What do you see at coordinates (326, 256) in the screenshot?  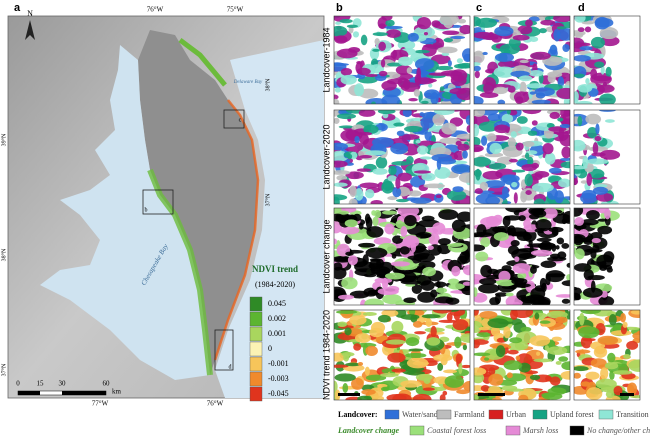 I see `row-label: Landcover change` at bounding box center [326, 256].